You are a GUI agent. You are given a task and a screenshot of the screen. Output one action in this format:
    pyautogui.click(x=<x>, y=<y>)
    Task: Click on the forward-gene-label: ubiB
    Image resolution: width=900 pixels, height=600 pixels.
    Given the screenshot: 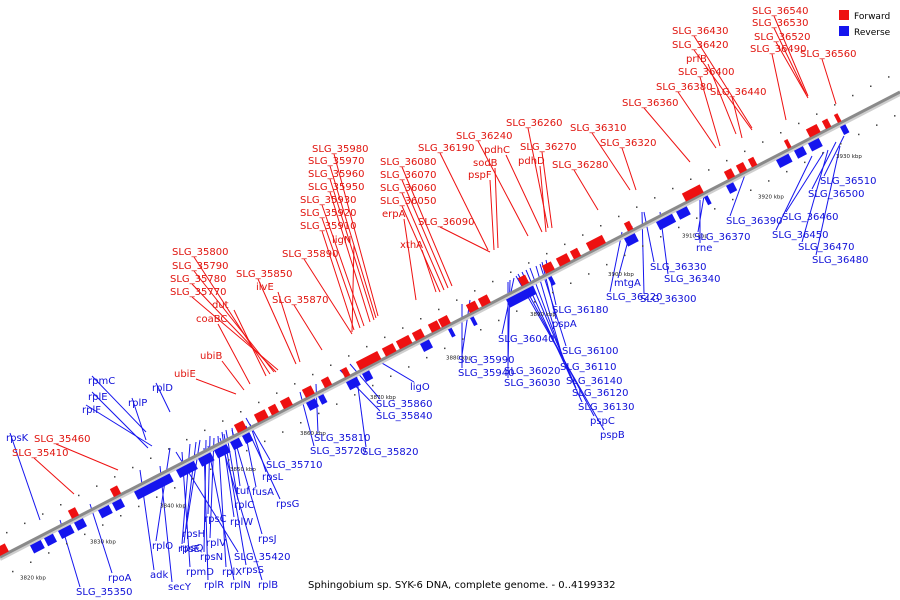 What is the action you would take?
    pyautogui.click(x=211, y=356)
    